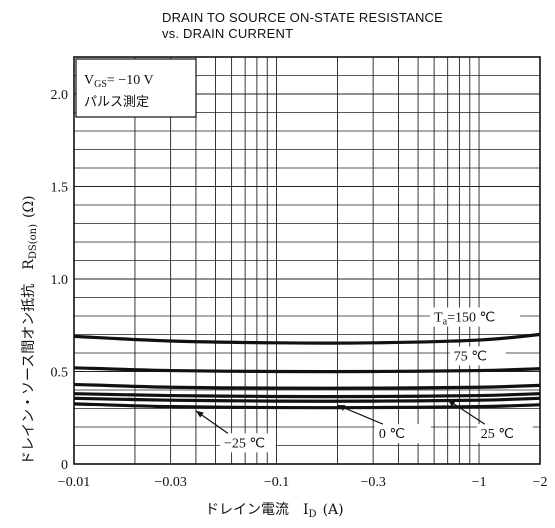 This screenshot has height=528, width=555. I want to click on x-tick-label: −1, so click(479, 482).